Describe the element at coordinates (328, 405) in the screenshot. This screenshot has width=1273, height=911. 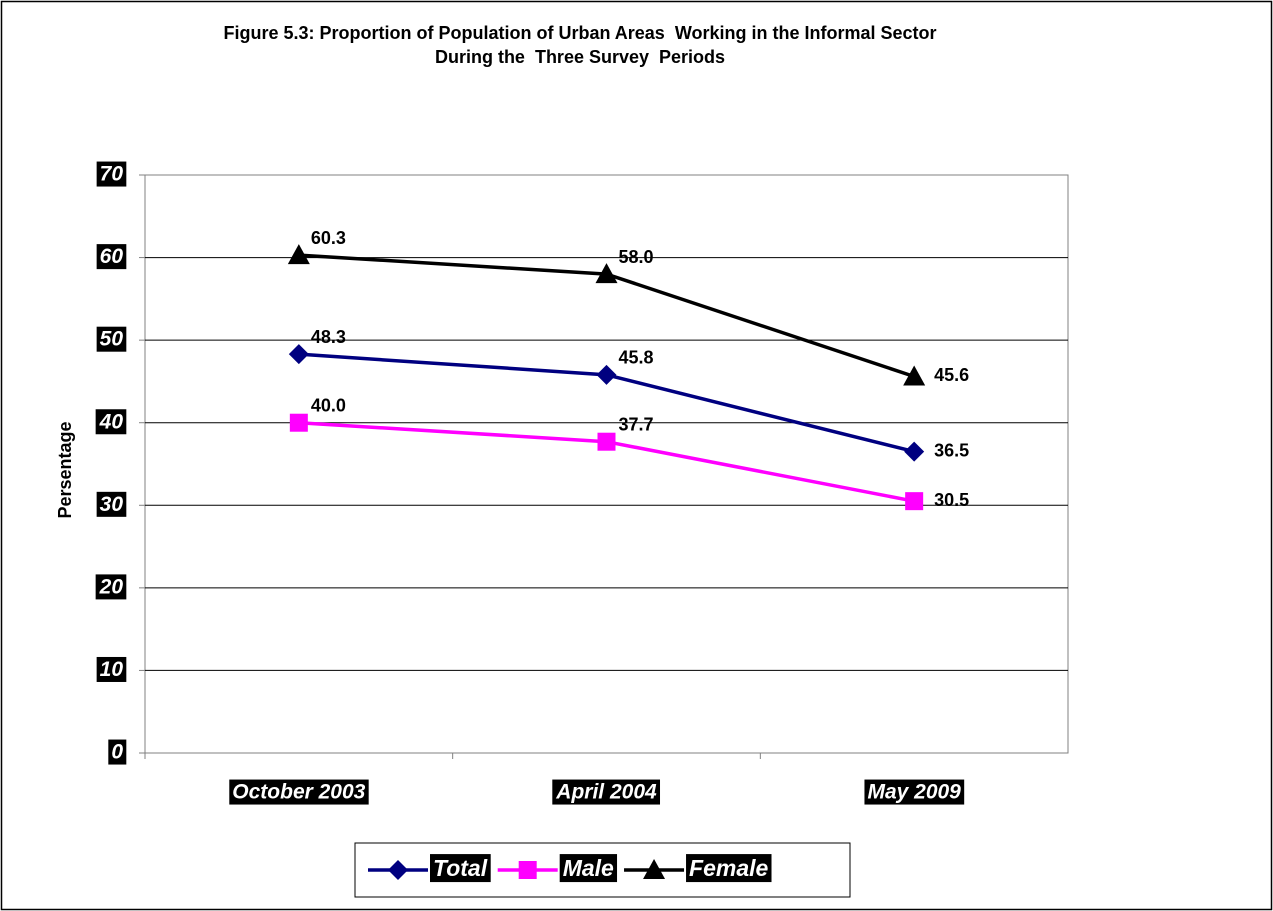
I see `data-label: 40.0` at that location.